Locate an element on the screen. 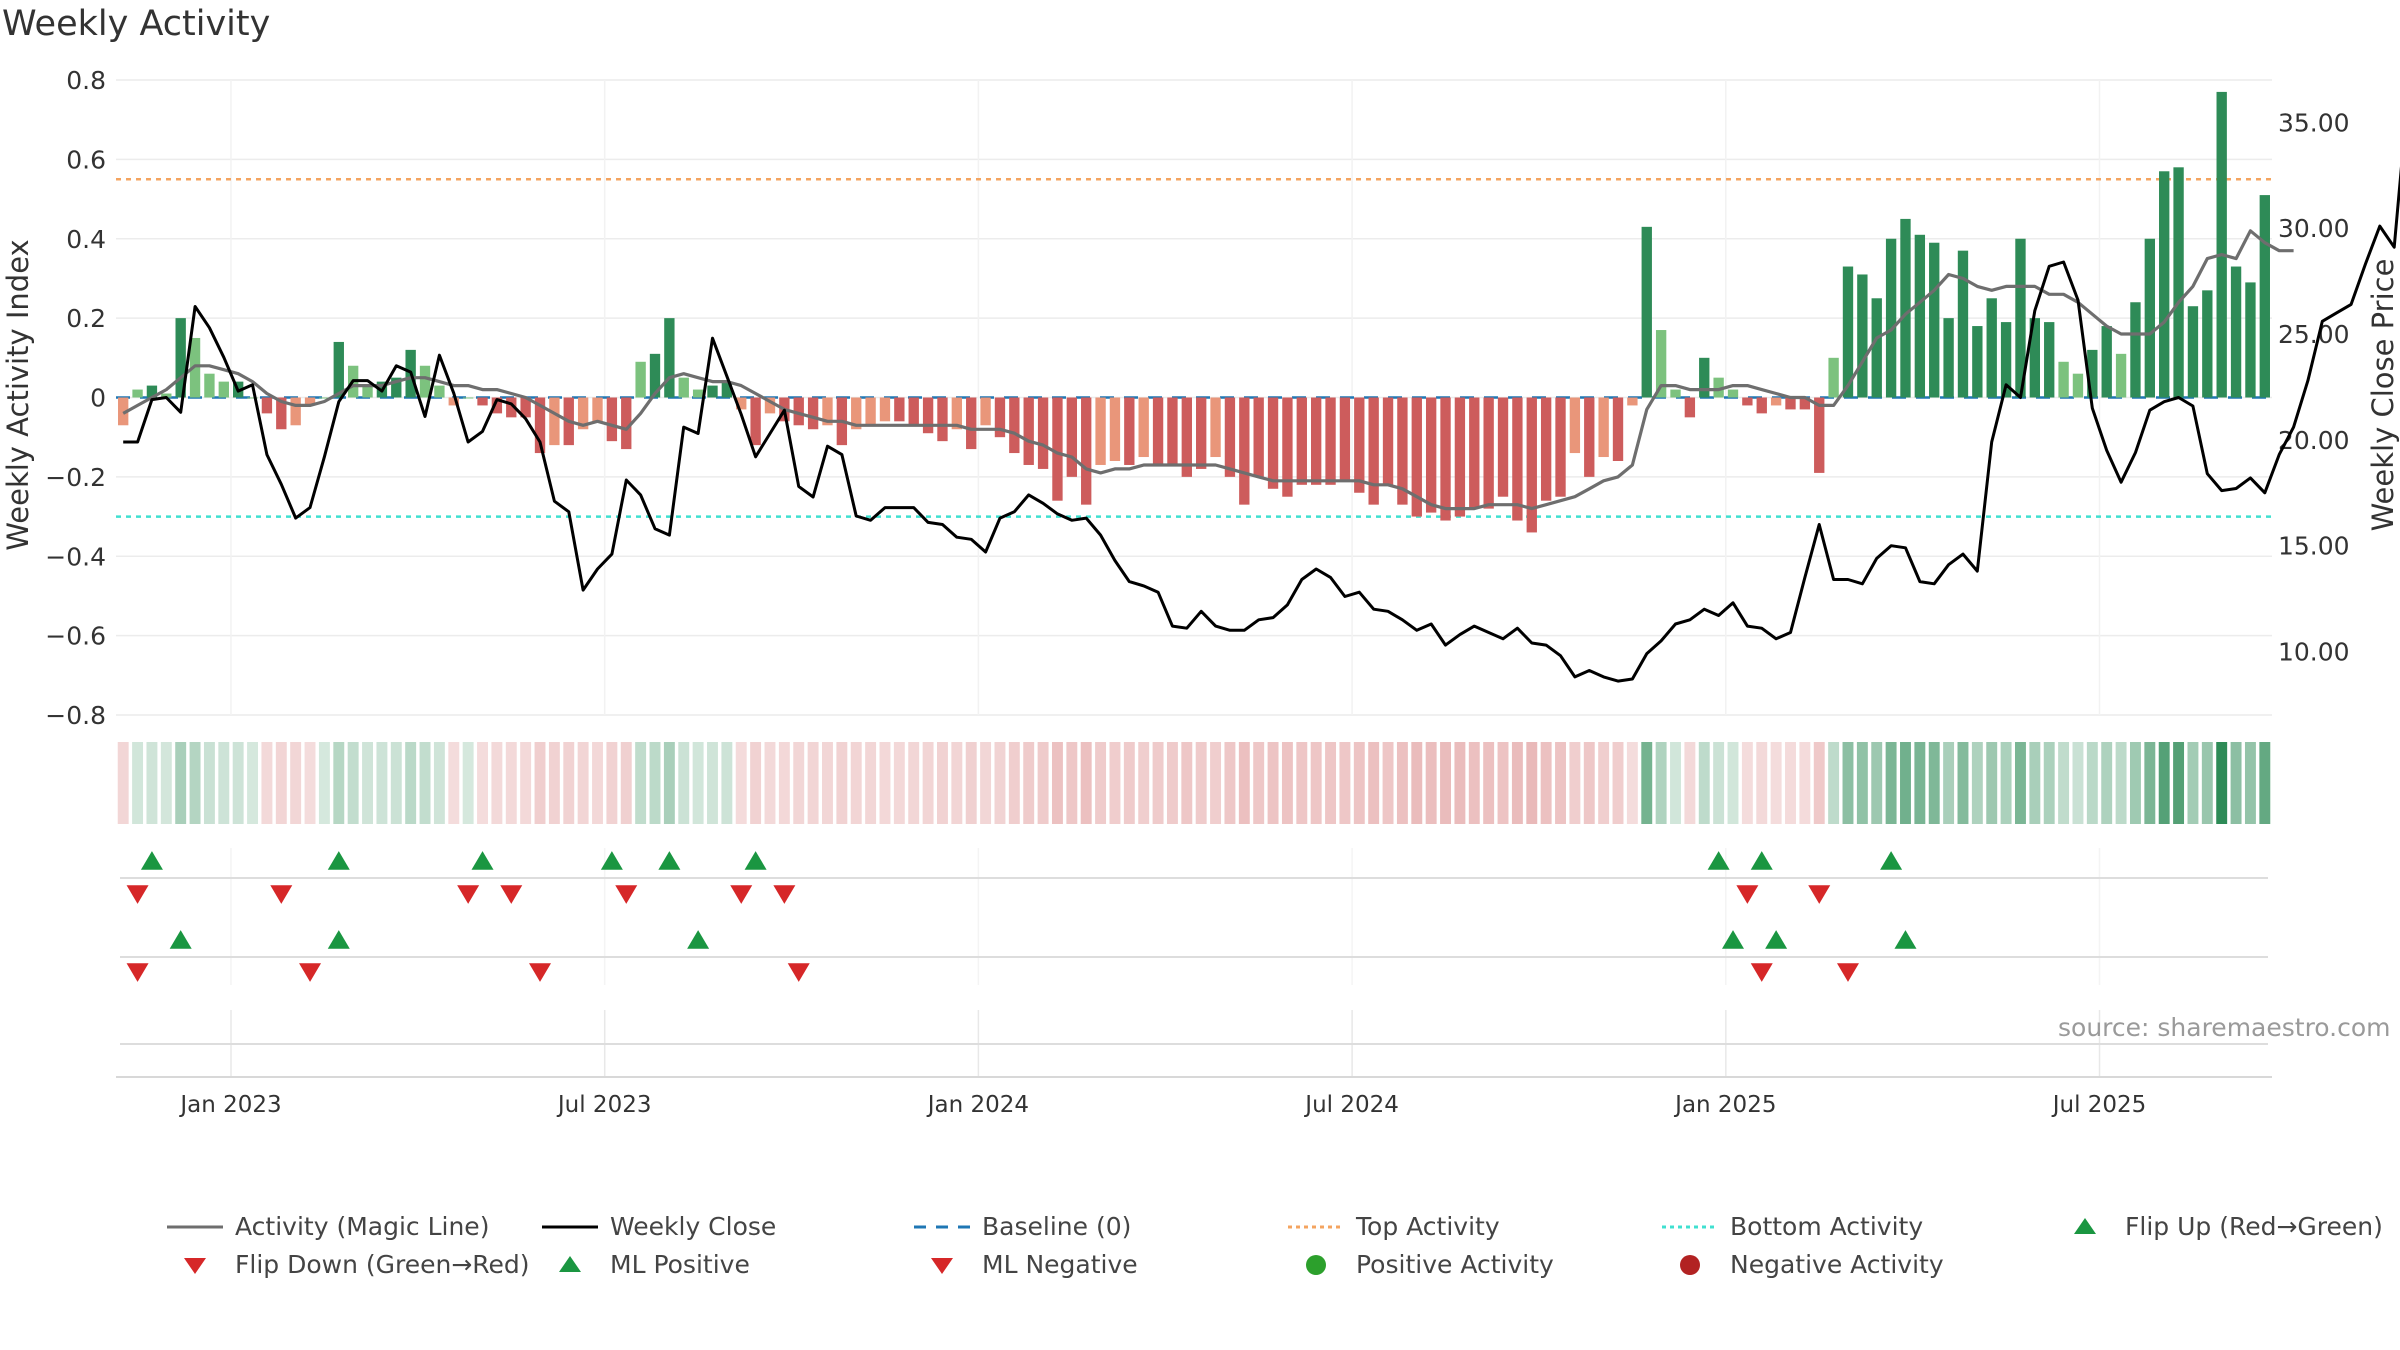 Image resolution: width=2400 pixels, height=1350 pixels. legend-label: Bottom Activity is located at coordinates (1827, 1226).